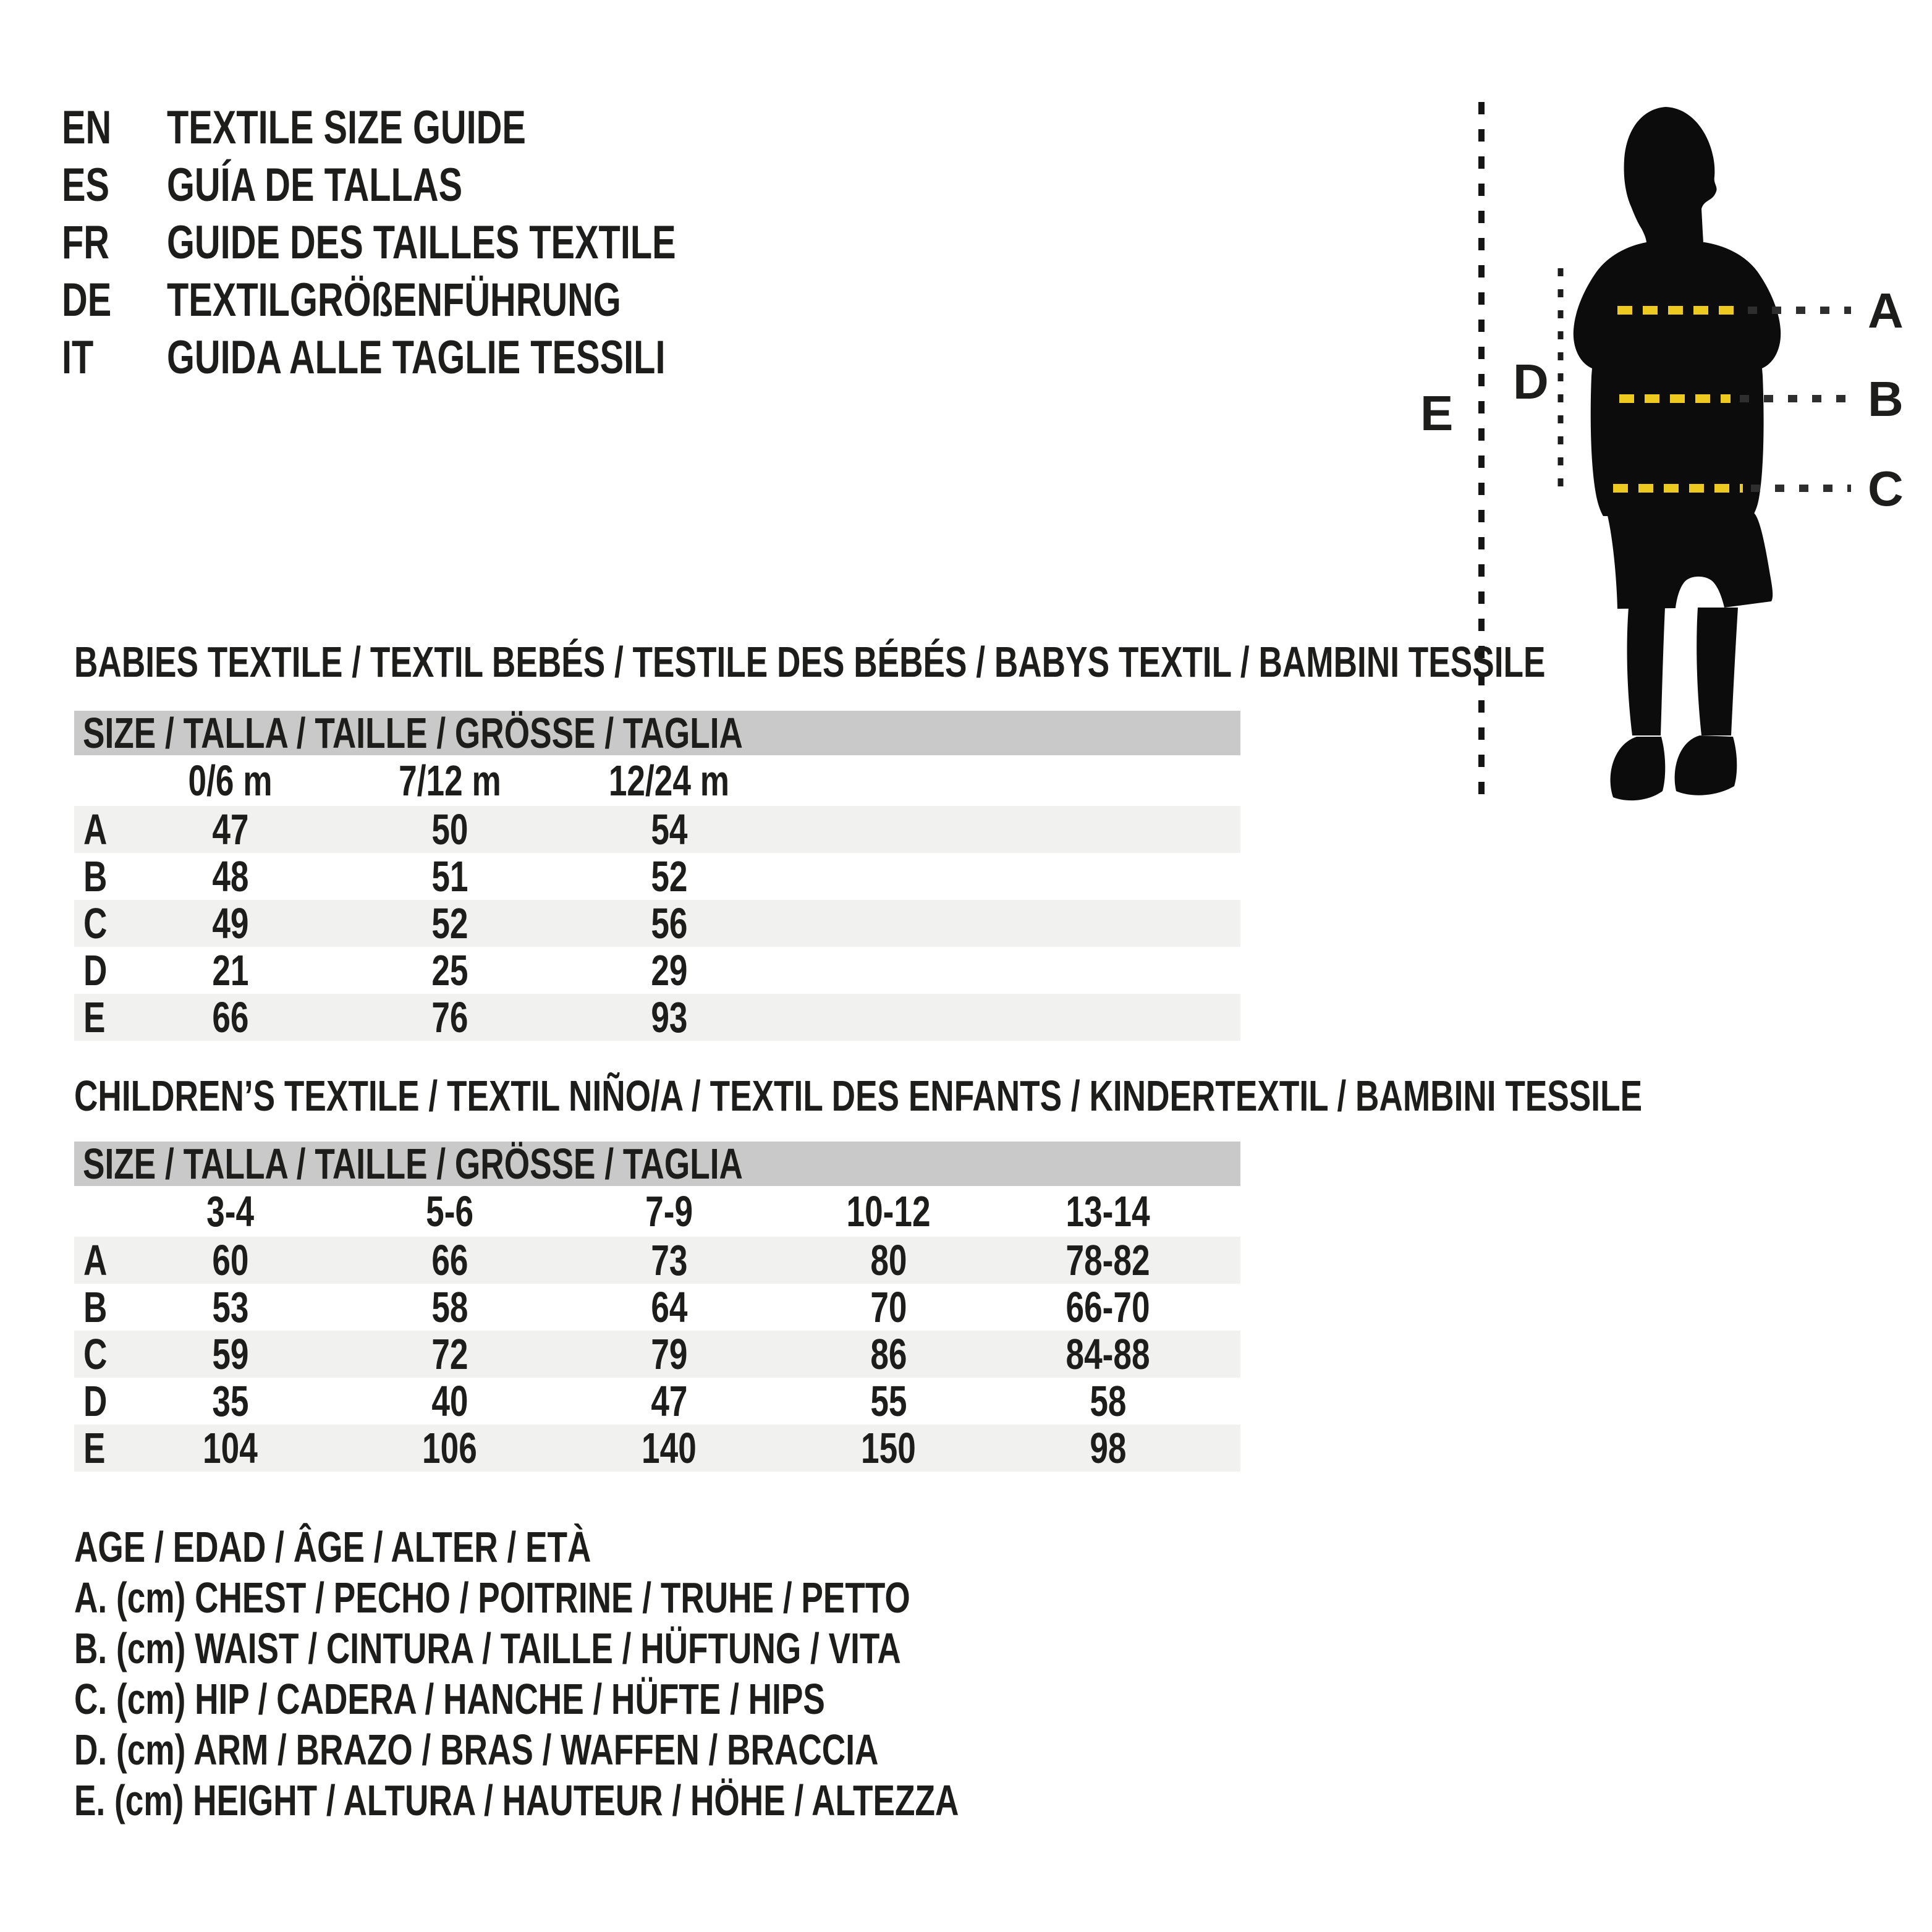 The image size is (1932, 1932). Describe the element at coordinates (332, 1547) in the screenshot. I see `legend-age: AGE / EDAD / ÂGE / ALTER / ETÀ` at that location.